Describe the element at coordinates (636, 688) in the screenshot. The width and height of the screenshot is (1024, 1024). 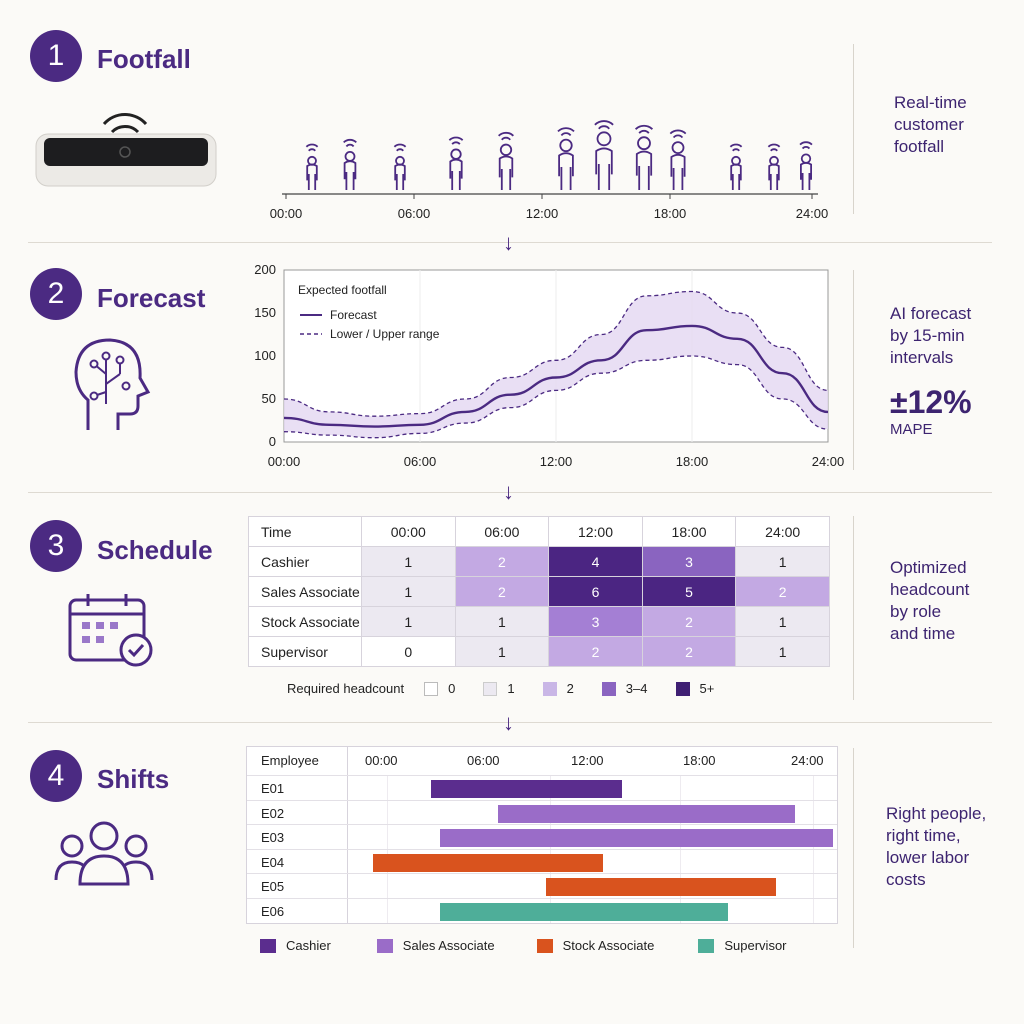
I see `legend-label: 3–4` at that location.